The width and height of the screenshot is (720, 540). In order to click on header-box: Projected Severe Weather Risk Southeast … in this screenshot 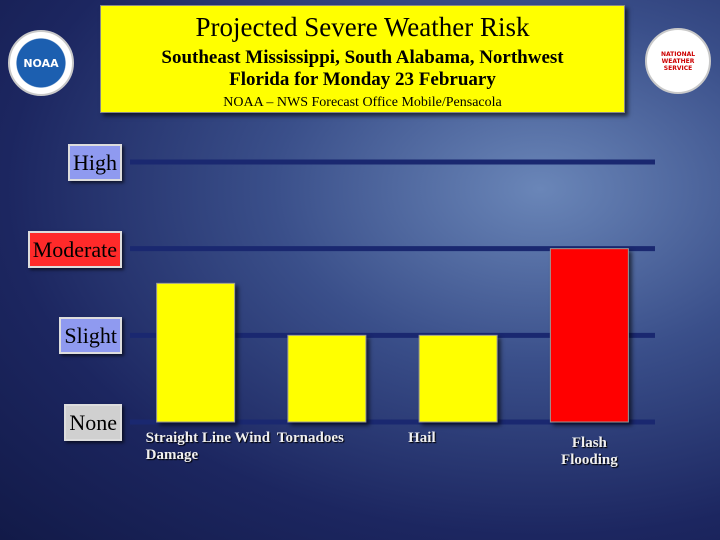, I will do `click(362, 59)`.